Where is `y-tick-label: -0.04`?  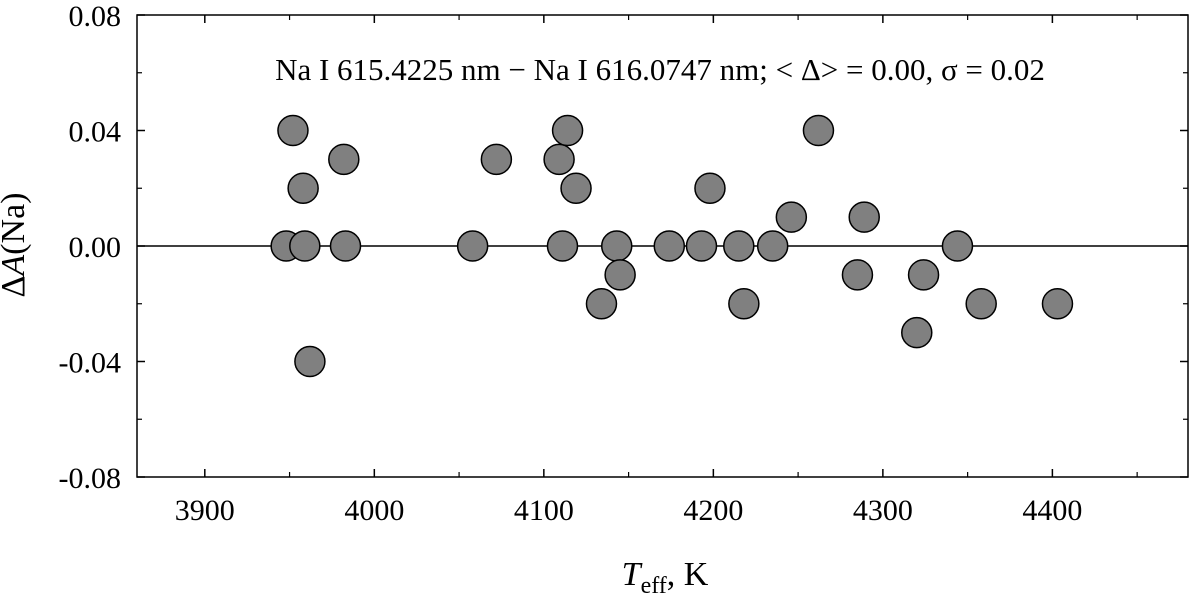
y-tick-label: -0.04 is located at coordinates (90, 363).